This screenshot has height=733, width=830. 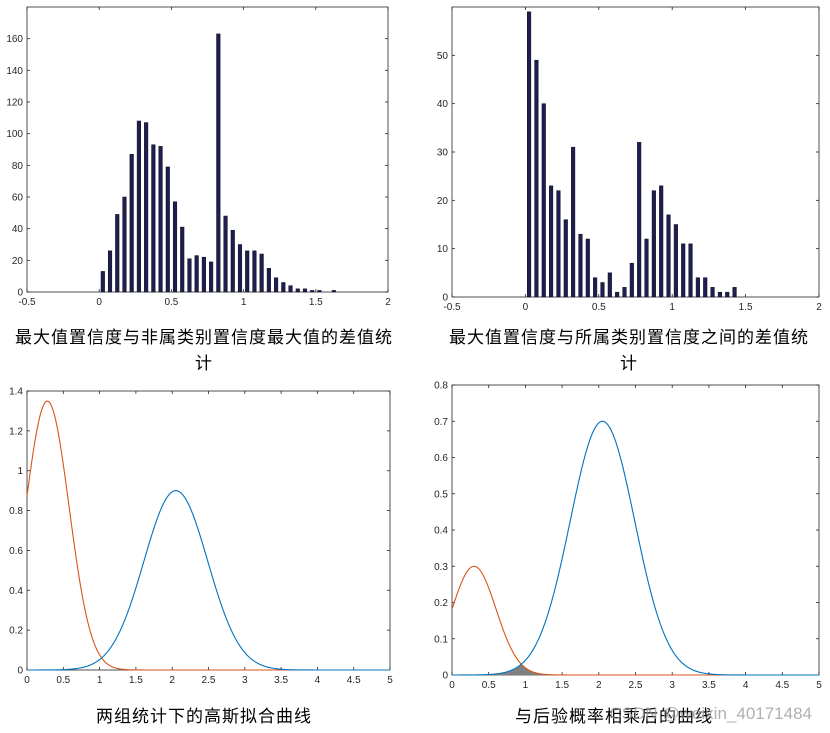 I want to click on x-tick-label: -0.5, so click(x=452, y=307).